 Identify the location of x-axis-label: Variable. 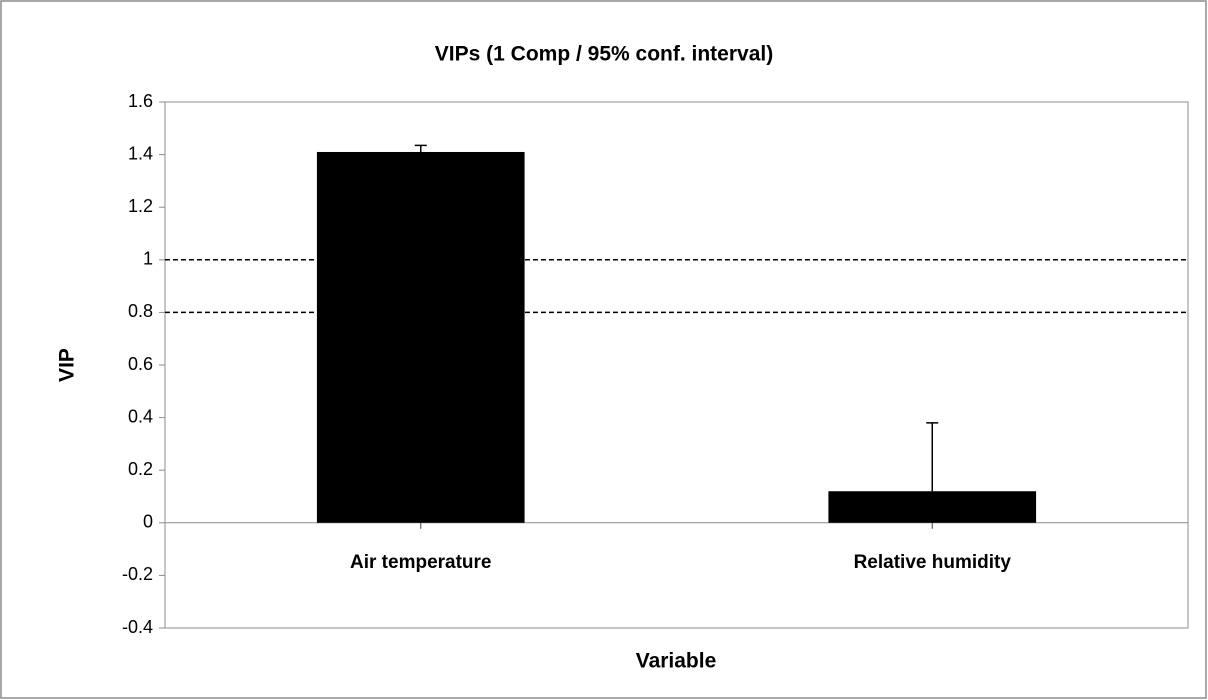
(676, 661).